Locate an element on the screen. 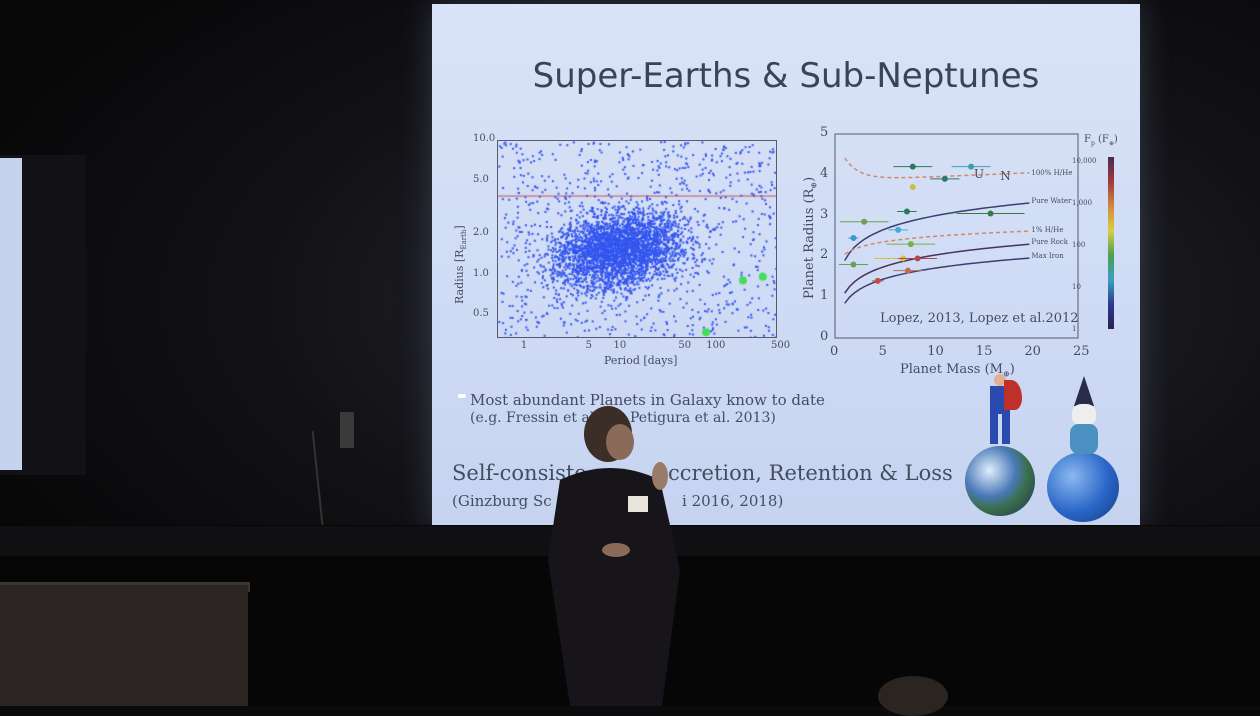  curve-label: Pure Water is located at coordinates (1051, 201).